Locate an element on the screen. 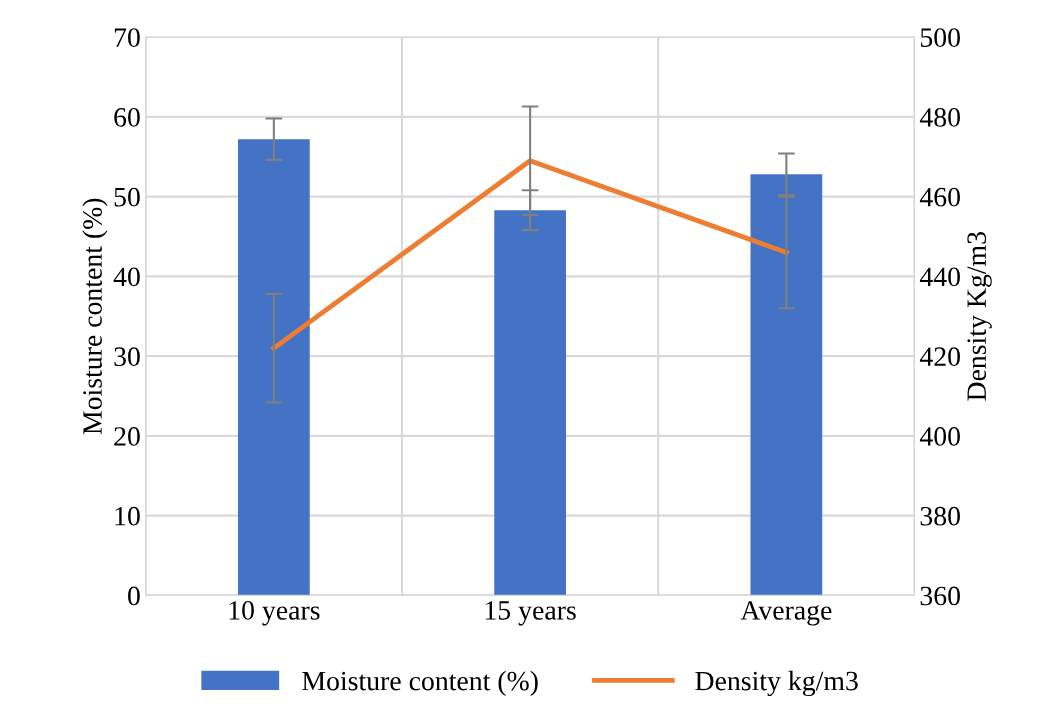 The width and height of the screenshot is (1056, 727). y-tick-label: 70 is located at coordinates (127, 37).